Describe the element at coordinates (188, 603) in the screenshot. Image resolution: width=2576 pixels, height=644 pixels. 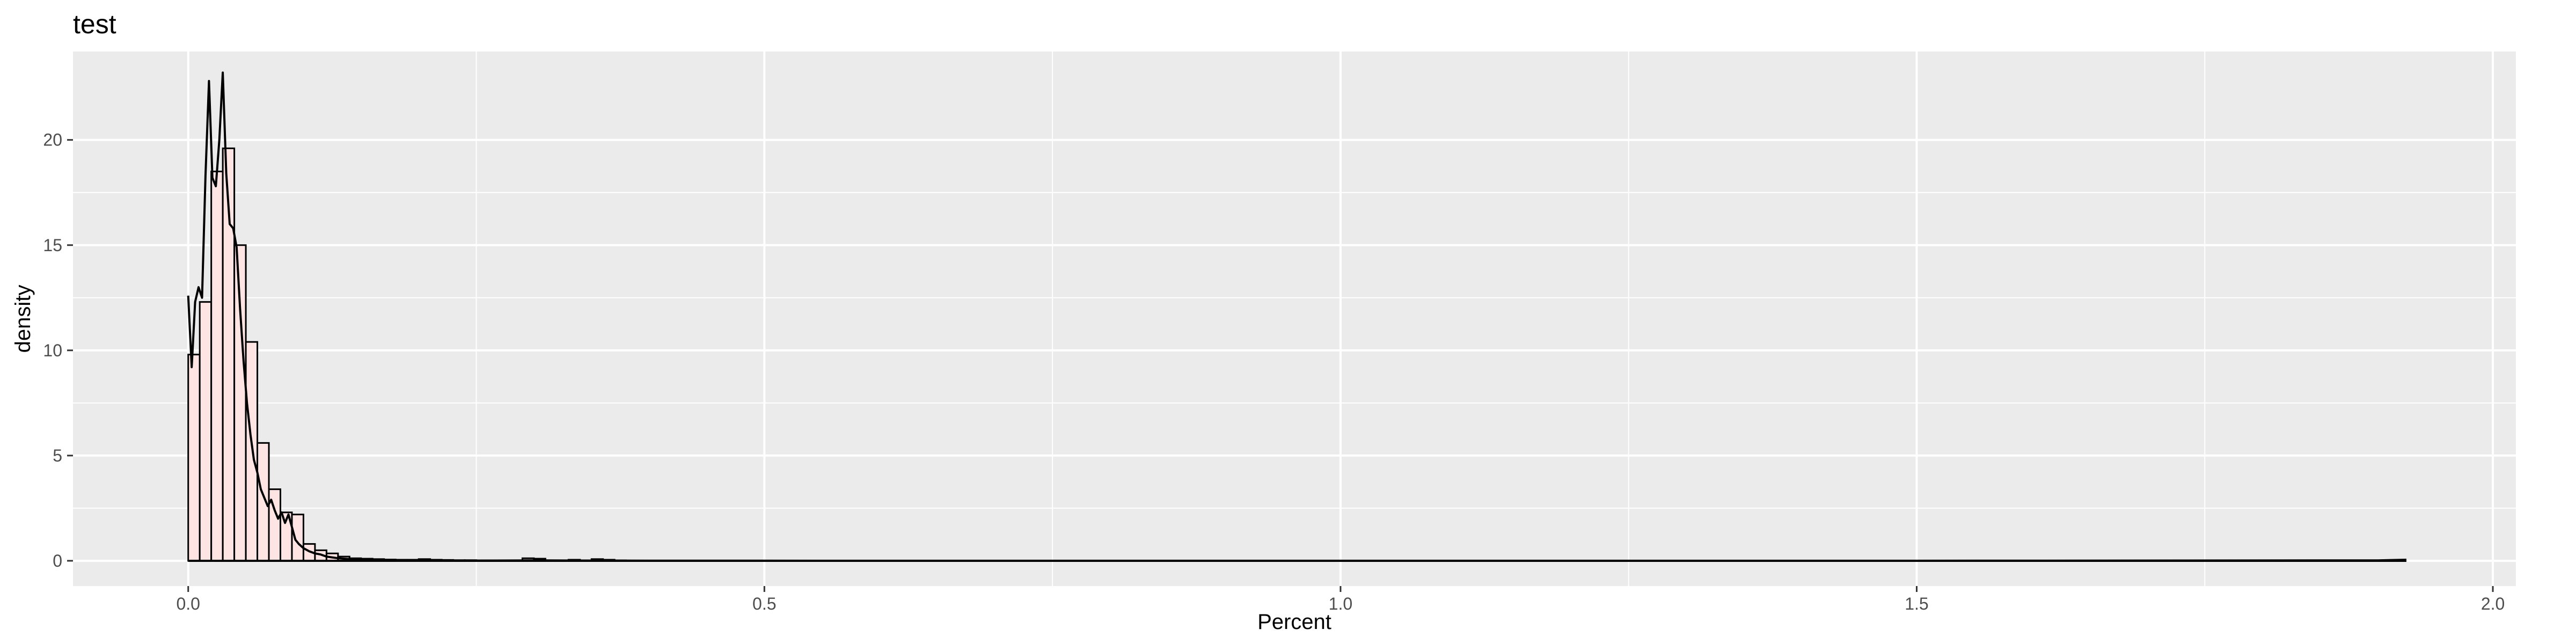
I see `x-tick-label: 0.0` at that location.